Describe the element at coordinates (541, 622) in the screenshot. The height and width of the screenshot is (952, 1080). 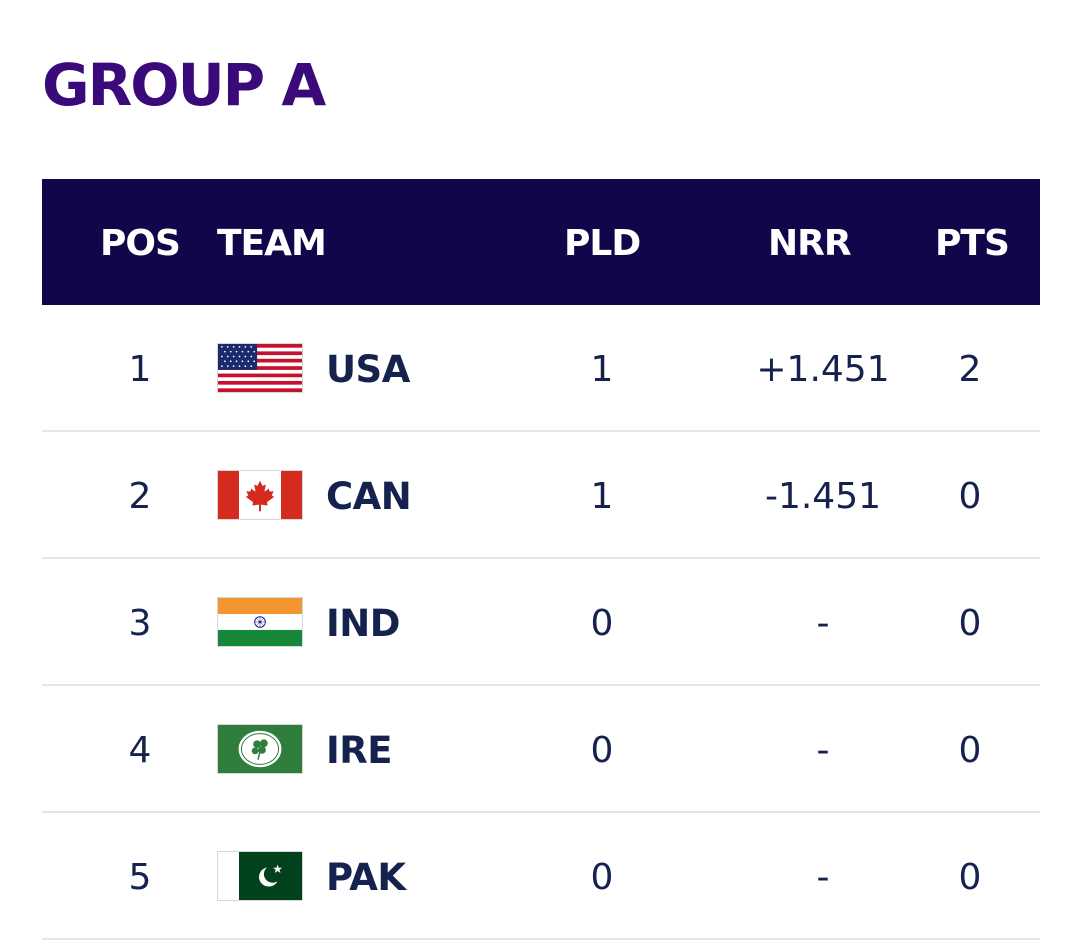
I see `table-row: 3 IND 0 - 0` at that location.